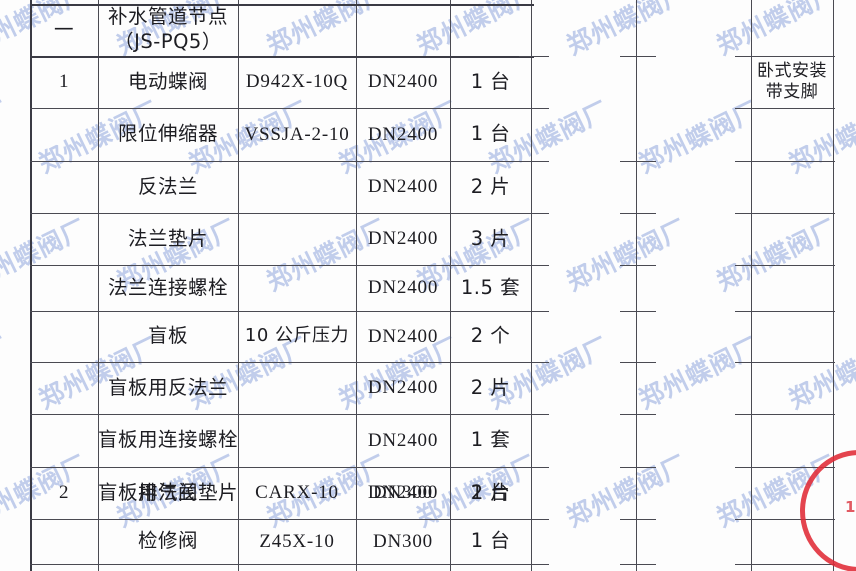  What do you see at coordinates (403, 239) in the screenshot?
I see `cell-size-4: DN2400` at bounding box center [403, 239].